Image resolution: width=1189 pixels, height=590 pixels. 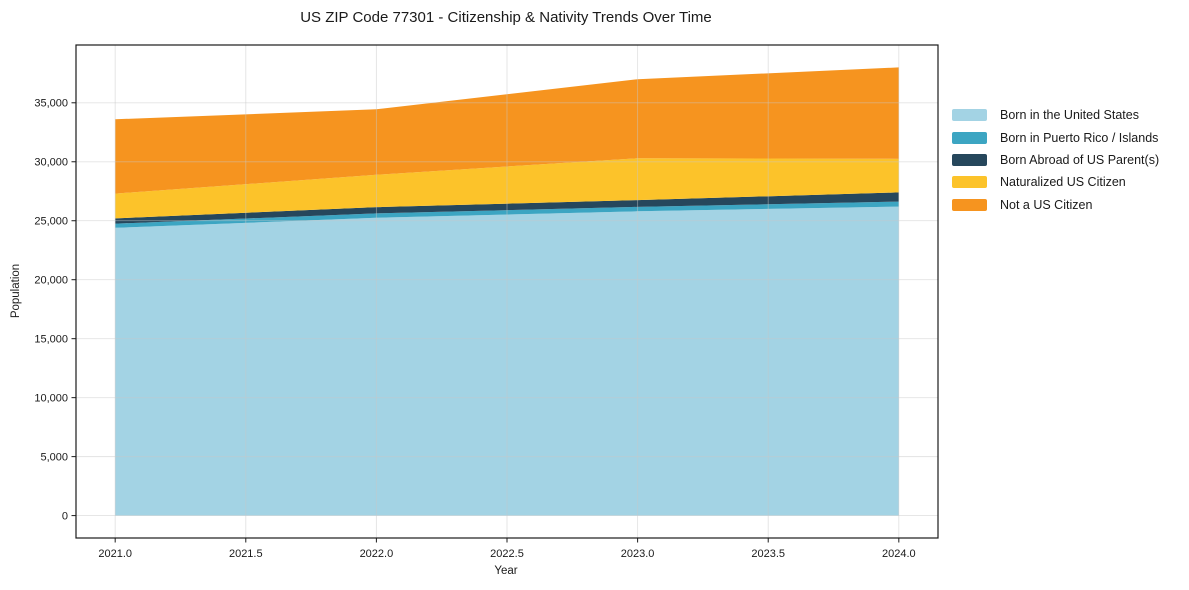 I want to click on y-tick-label: 35,000, so click(x=51, y=104).